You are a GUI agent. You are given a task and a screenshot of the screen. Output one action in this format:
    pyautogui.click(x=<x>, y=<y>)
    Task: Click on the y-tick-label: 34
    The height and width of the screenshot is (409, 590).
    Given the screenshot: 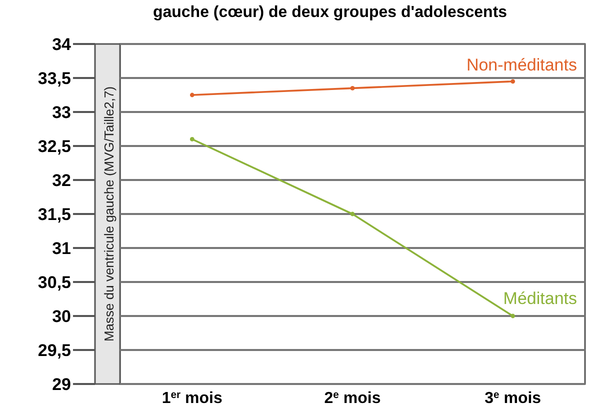 What is the action you would take?
    pyautogui.click(x=62, y=44)
    